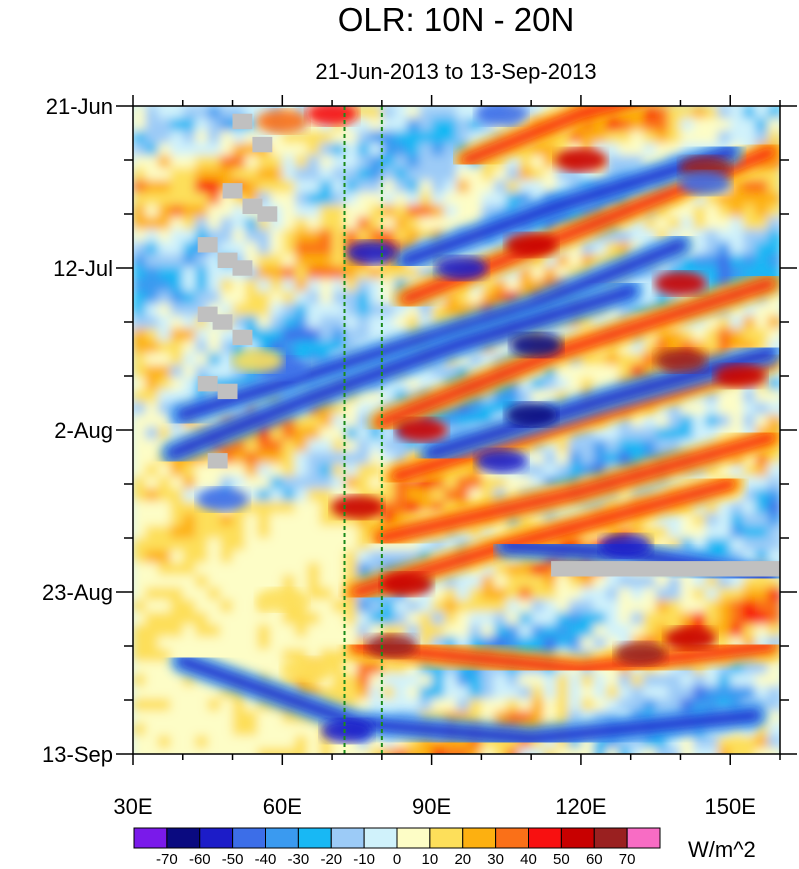 Image resolution: width=799 pixels, height=869 pixels. I want to click on colorbar-swatch, so click(150, 838).